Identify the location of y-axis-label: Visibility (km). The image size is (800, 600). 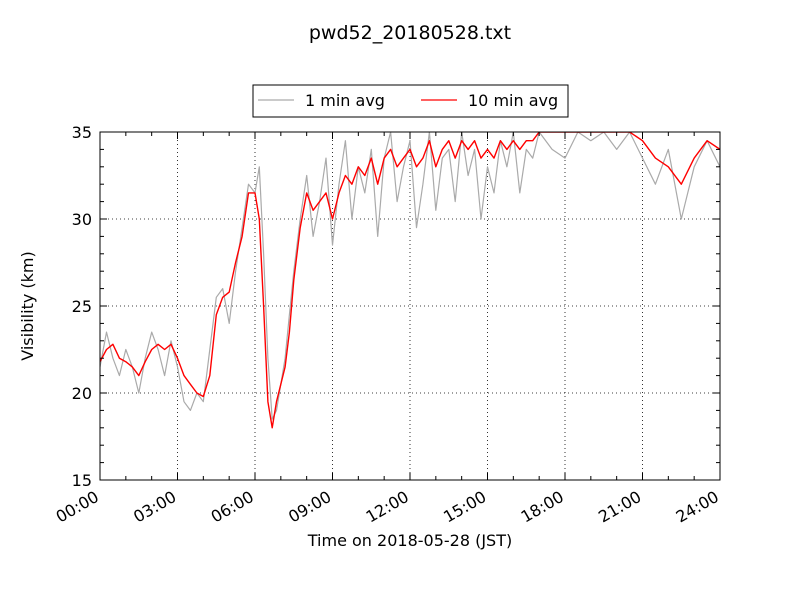
(27, 305).